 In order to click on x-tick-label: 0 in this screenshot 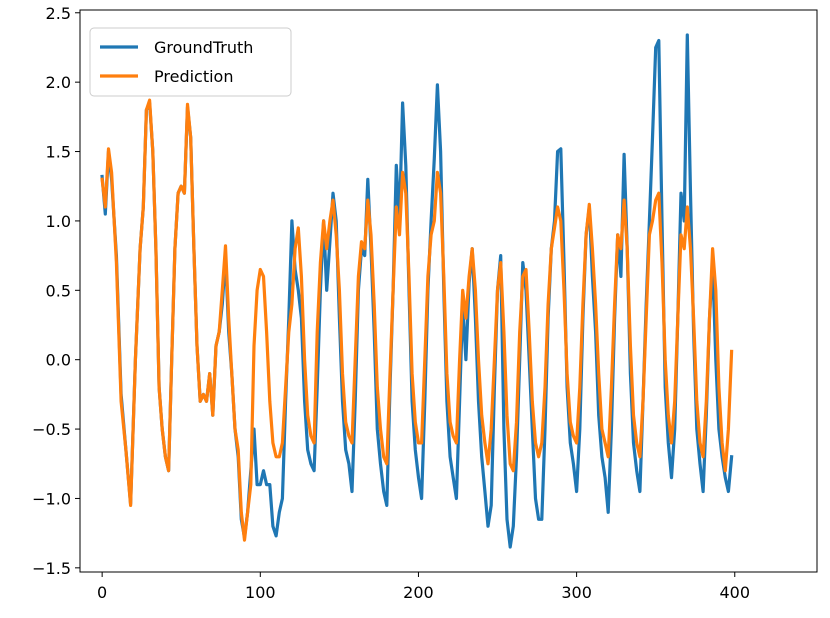, I will do `click(102, 592)`.